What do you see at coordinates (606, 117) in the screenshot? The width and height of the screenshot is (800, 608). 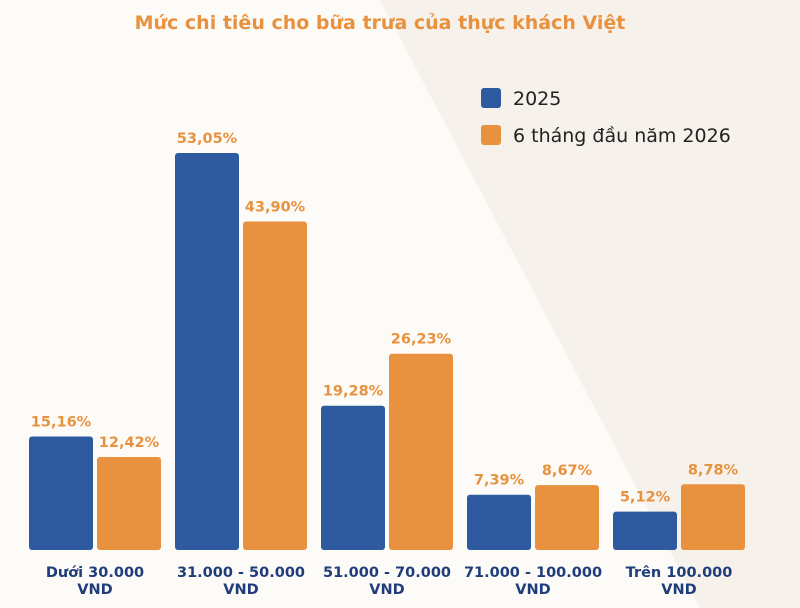 I see `legend: 2025 6 tháng đầu năm 2026` at bounding box center [606, 117].